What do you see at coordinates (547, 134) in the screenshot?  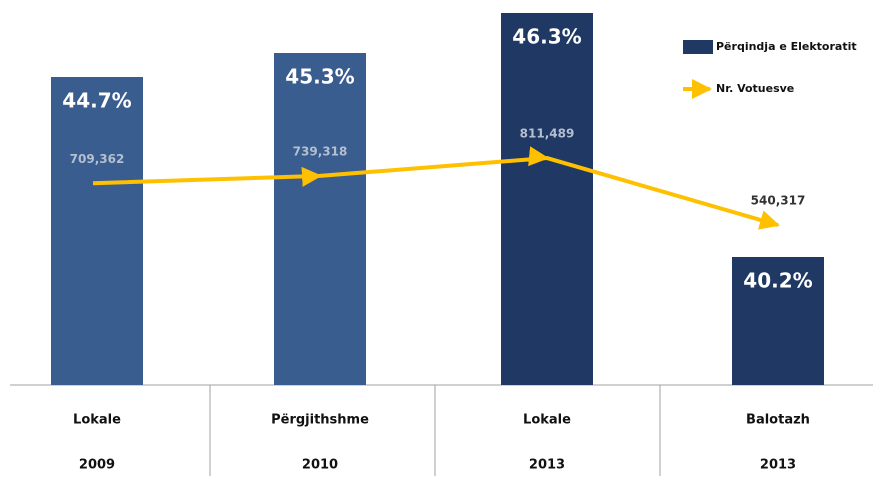 I see `line-label: 811,489` at bounding box center [547, 134].